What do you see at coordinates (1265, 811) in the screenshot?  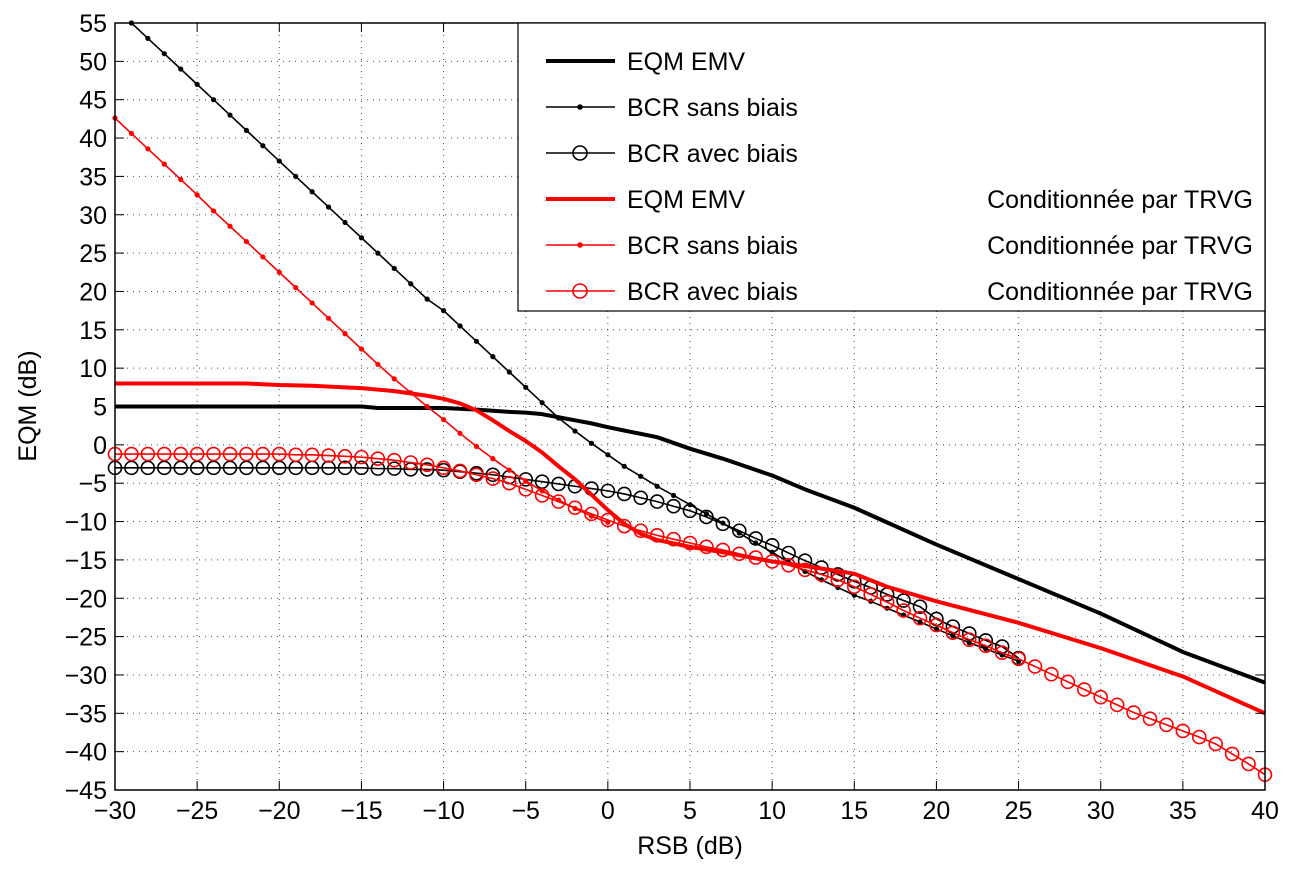 I see `x-tick-label: 40` at bounding box center [1265, 811].